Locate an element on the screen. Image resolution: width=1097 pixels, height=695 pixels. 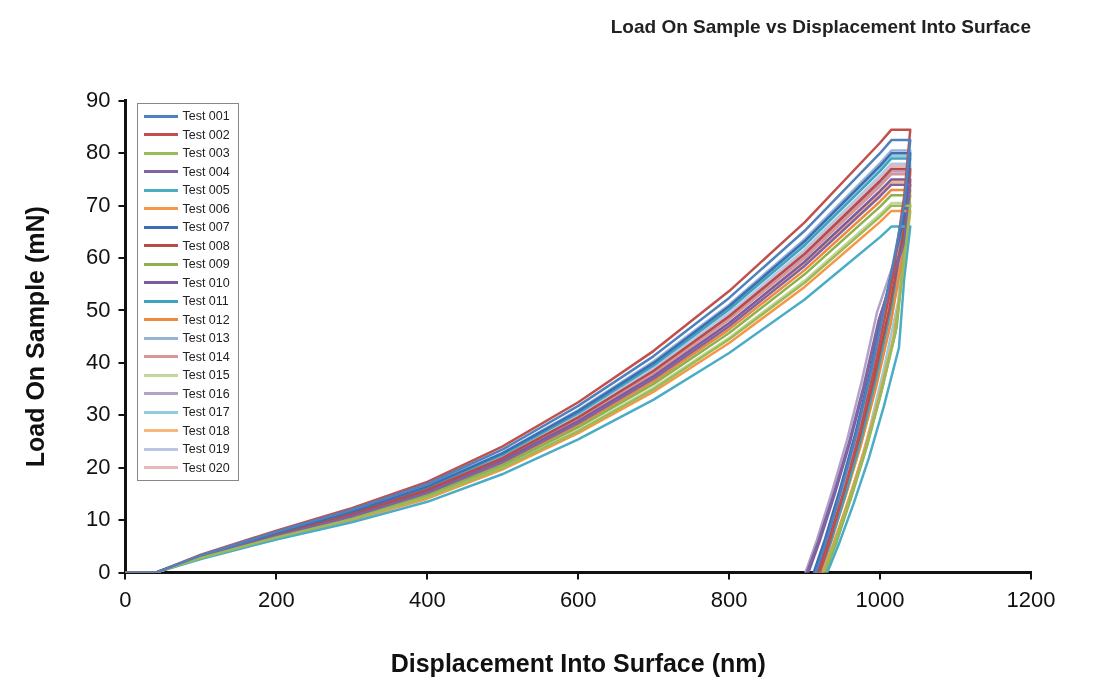
x-tick-label: 200 is located at coordinates (276, 599).